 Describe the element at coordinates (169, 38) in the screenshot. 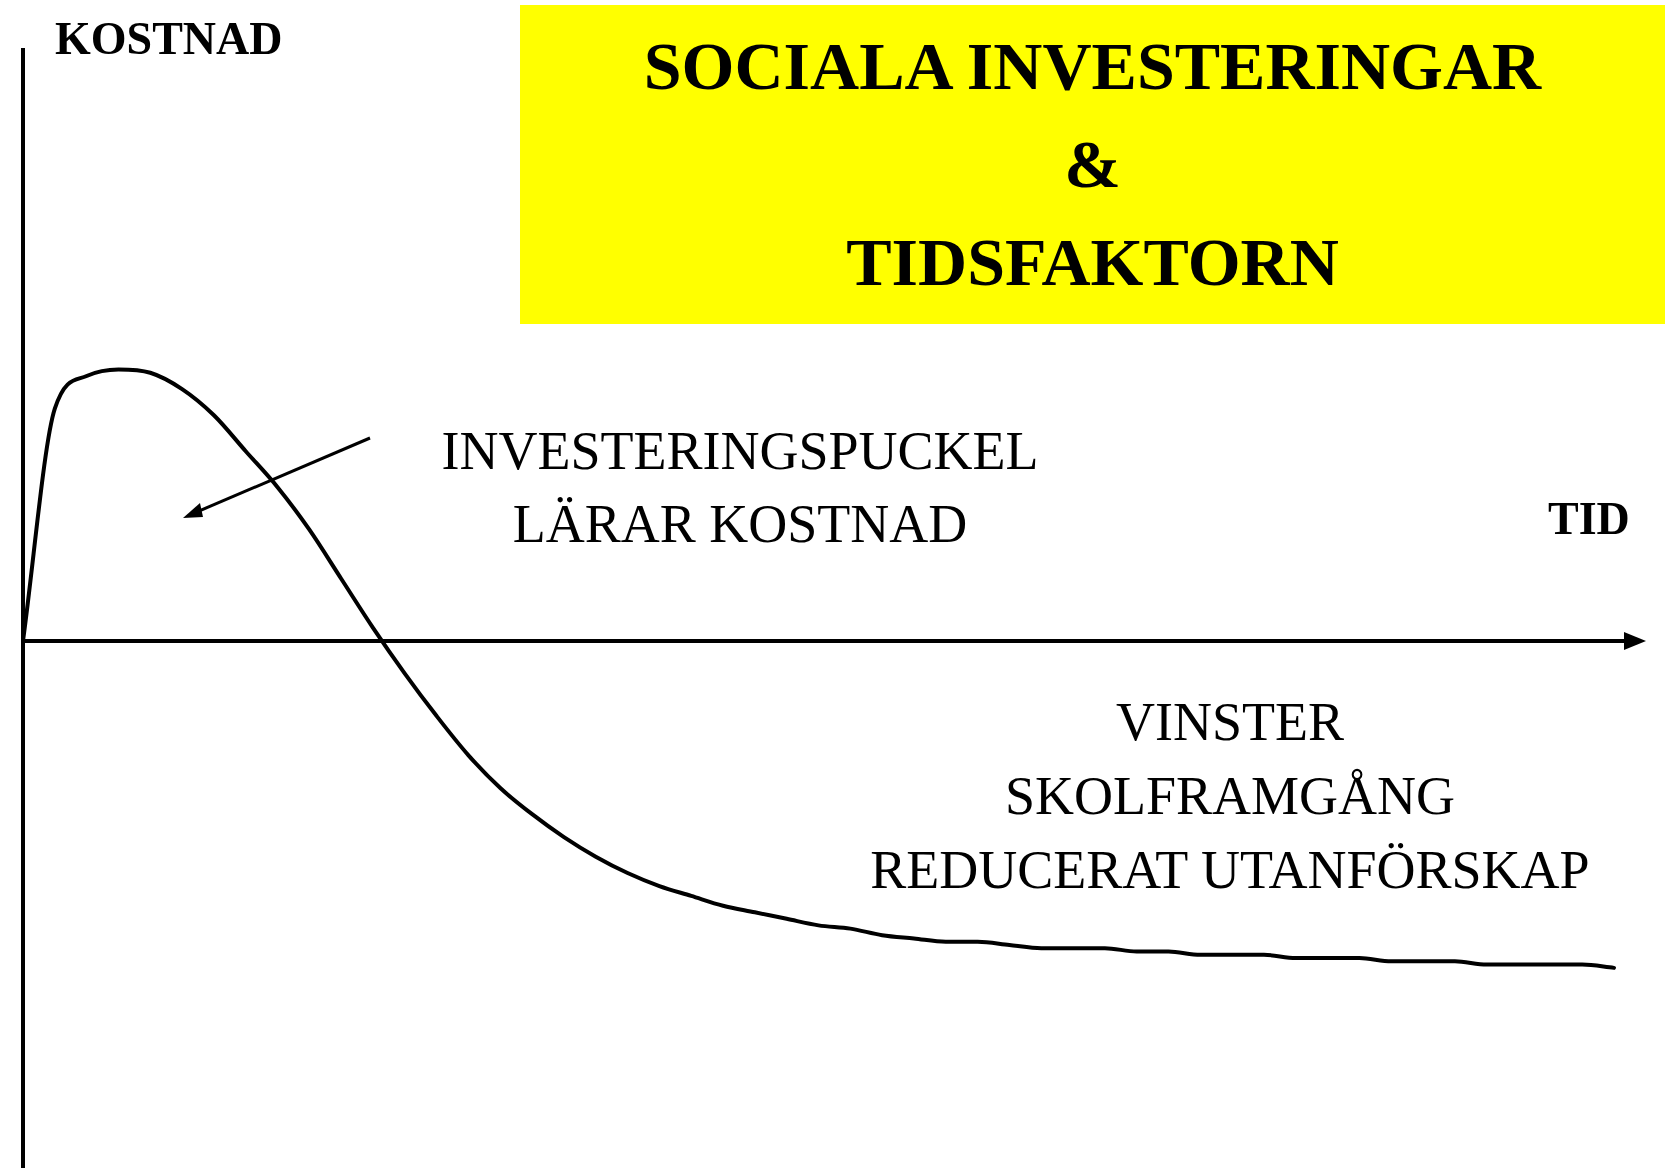

I see `text: KOSTNAD` at that location.